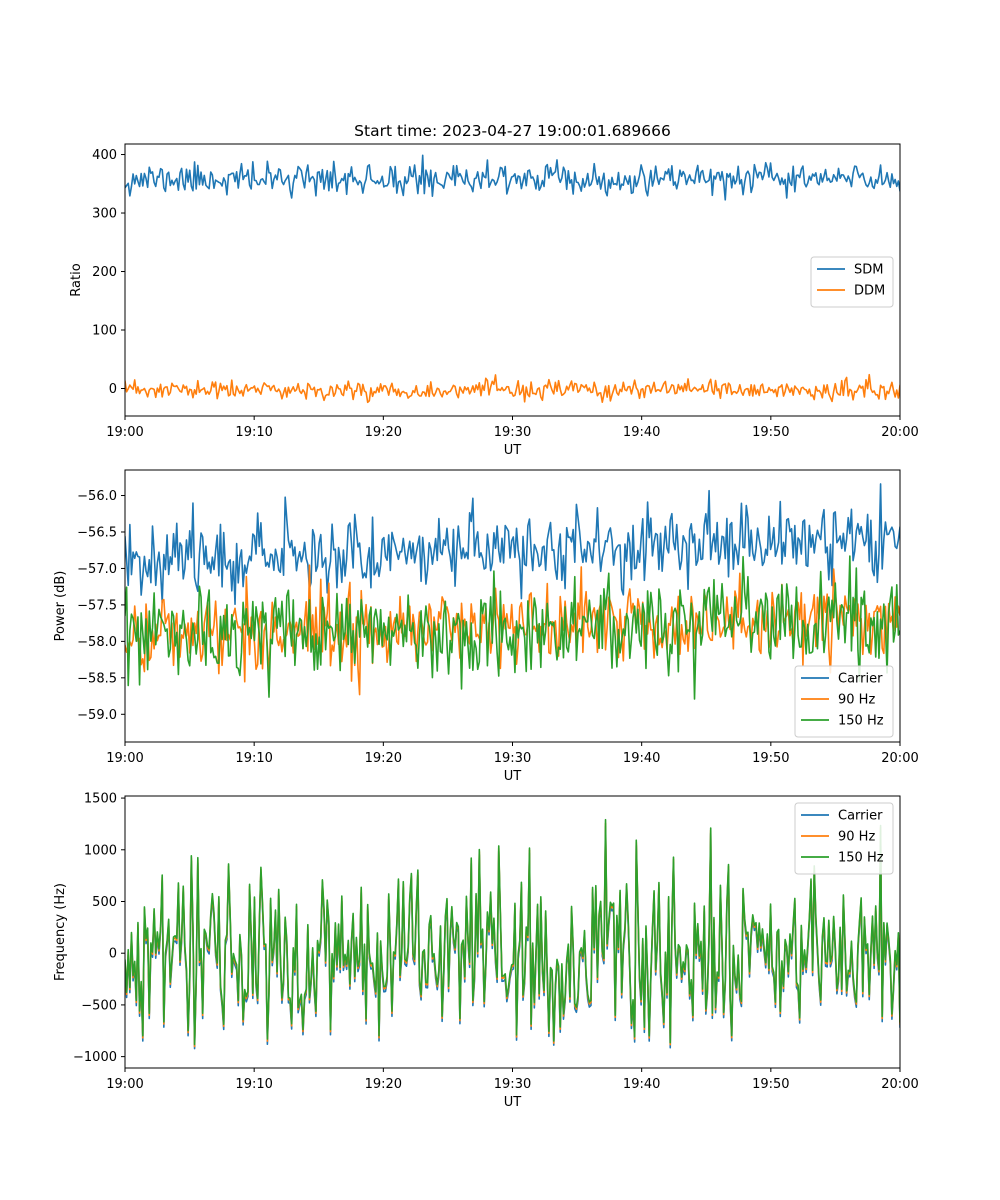 This screenshot has height=1200, width=1000. I want to click on power-legend-label: 90 Hz, so click(856, 700).